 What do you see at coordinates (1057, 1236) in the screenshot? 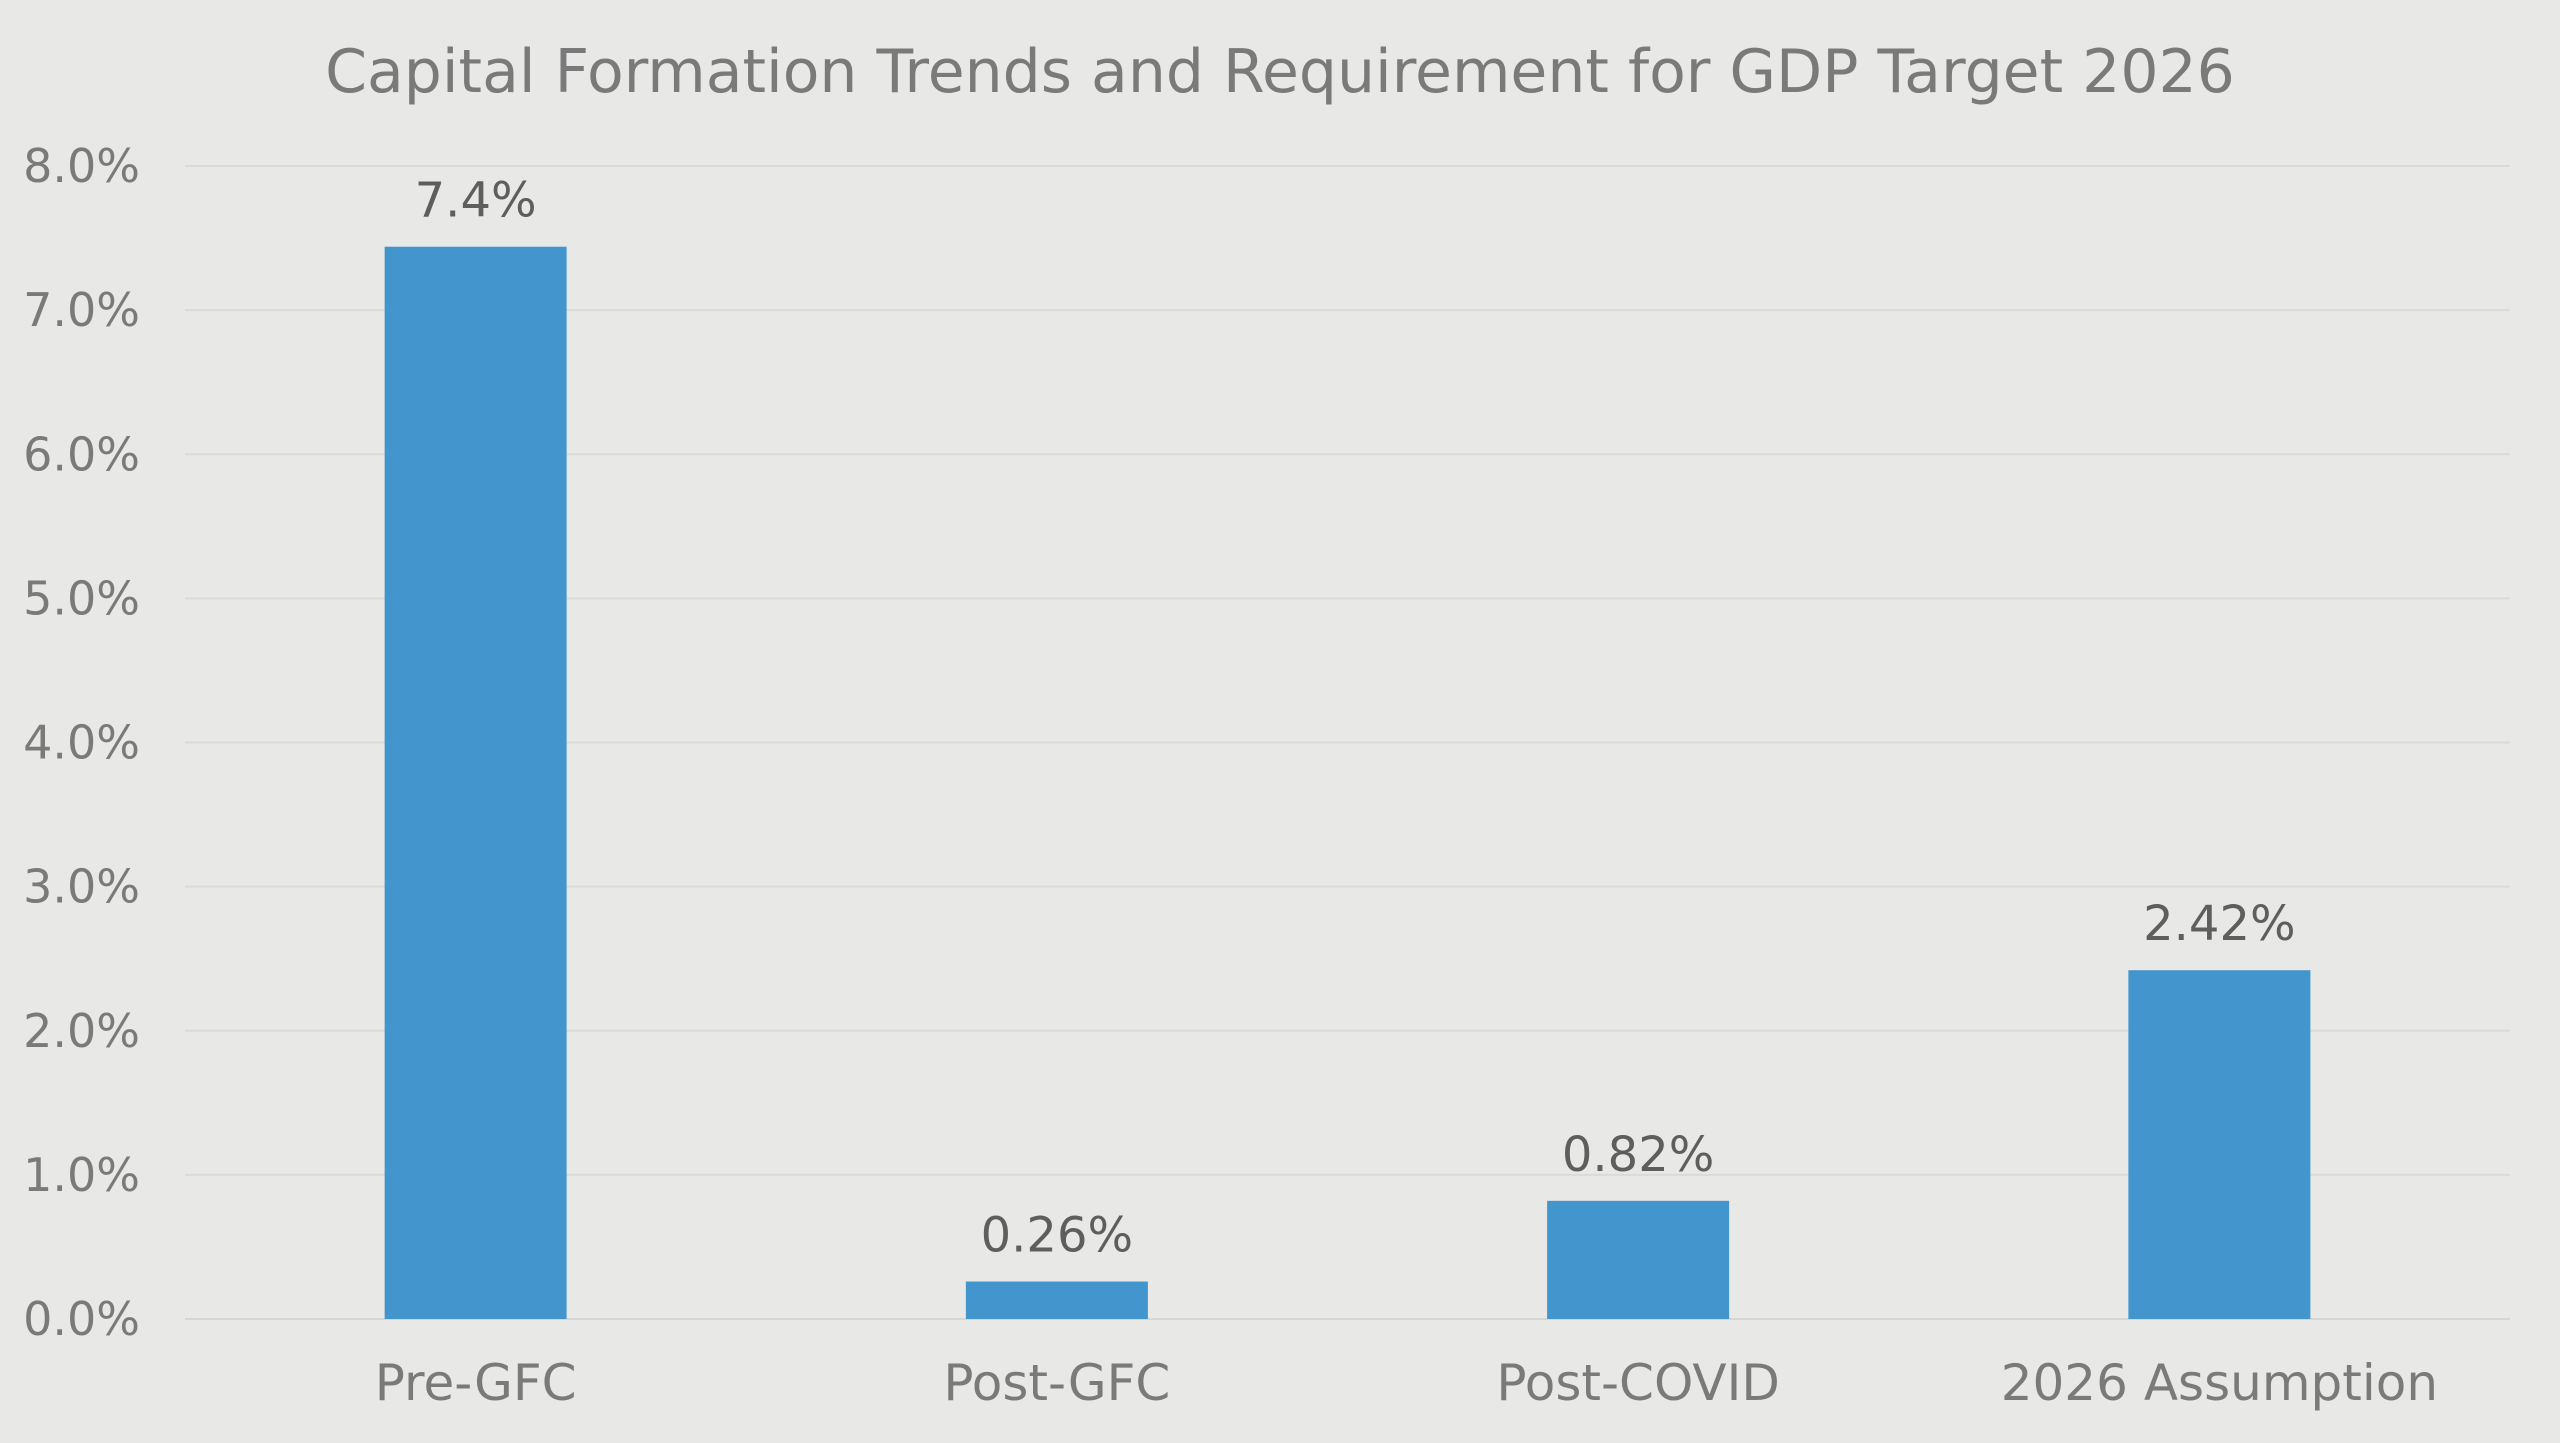
I see `data-label: 0.26%` at bounding box center [1057, 1236].